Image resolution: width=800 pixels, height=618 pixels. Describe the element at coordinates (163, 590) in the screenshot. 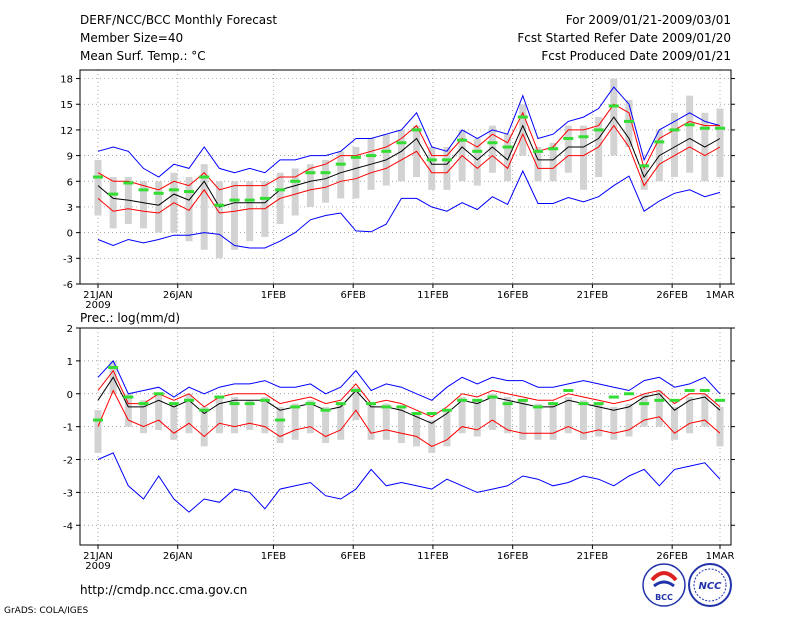

I see `footer-url: http://cmdp.ncc.cma.gov.cn` at that location.